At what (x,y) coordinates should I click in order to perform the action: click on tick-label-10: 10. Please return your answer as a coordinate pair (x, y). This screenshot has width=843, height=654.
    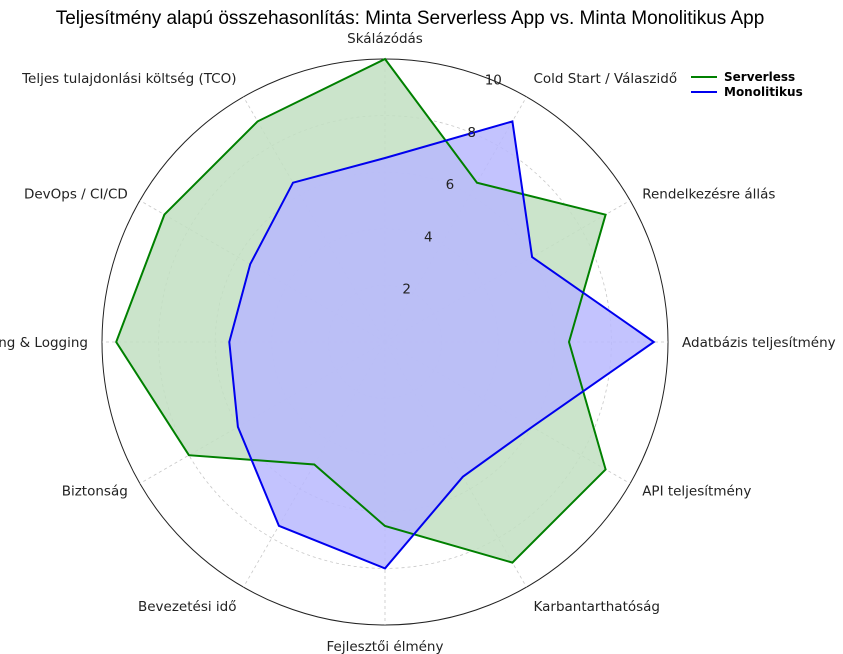
    Looking at the image, I should click on (493, 81).